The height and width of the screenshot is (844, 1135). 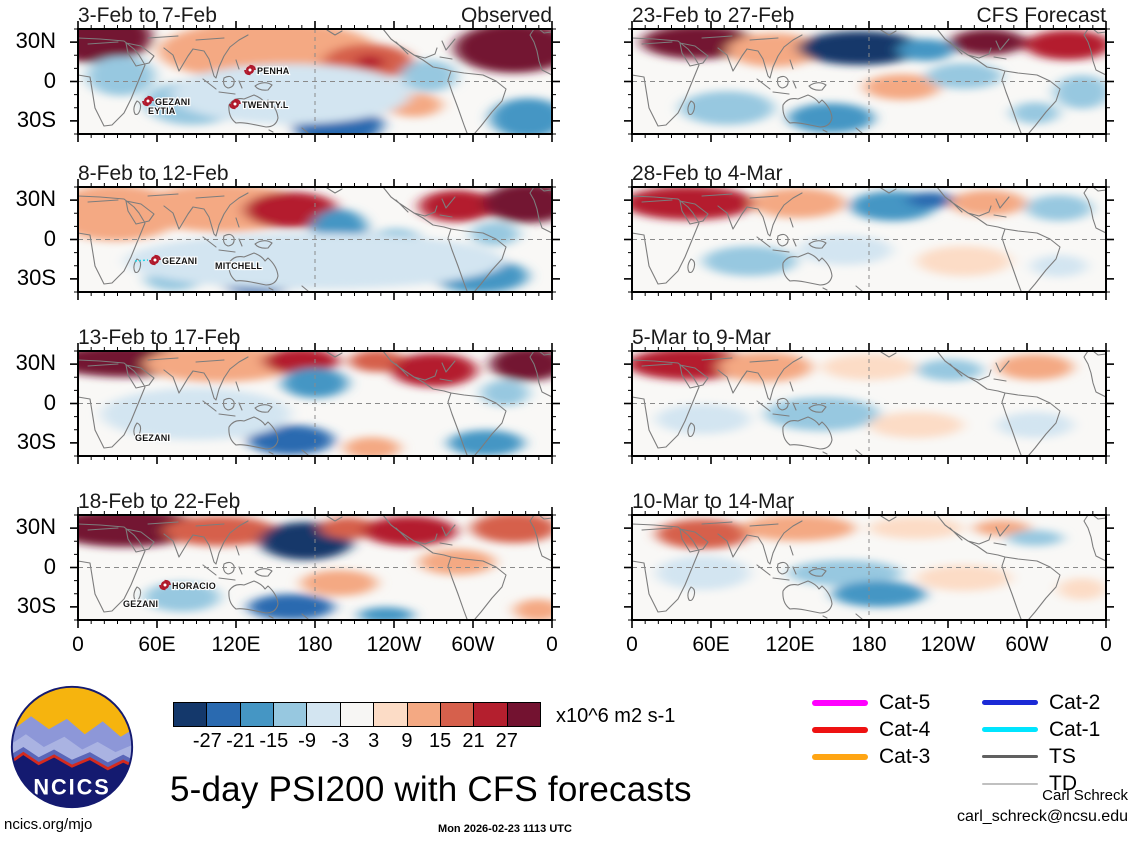 I want to click on colorbar: -27 -21 -15 -9 -3 3 9 15 21 27, so click(x=357, y=727).